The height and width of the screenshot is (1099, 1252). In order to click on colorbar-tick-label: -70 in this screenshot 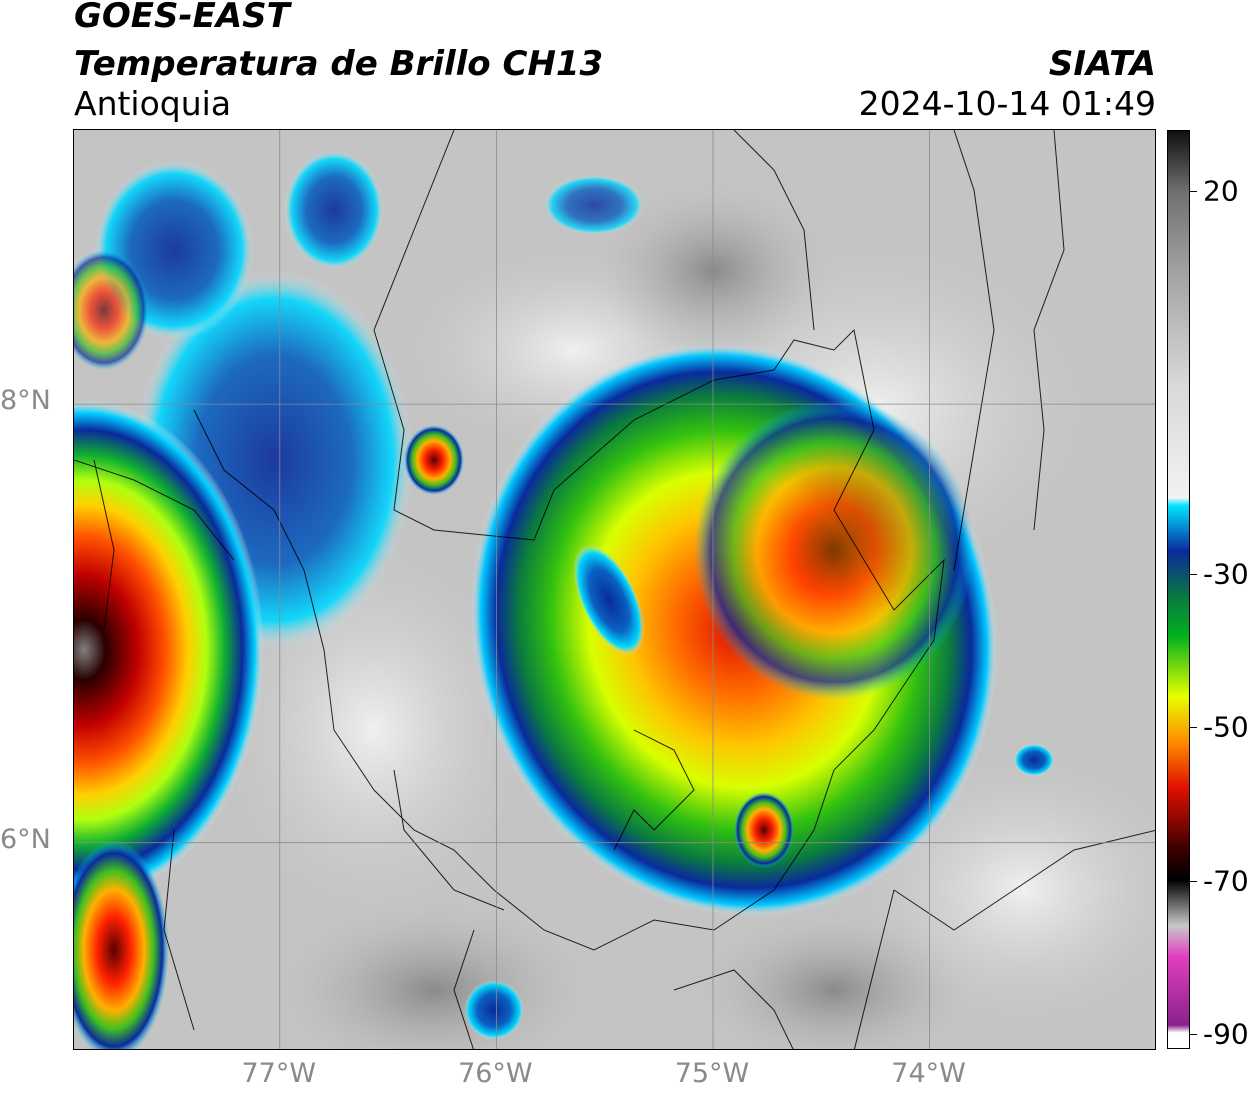, I will do `click(1226, 881)`.